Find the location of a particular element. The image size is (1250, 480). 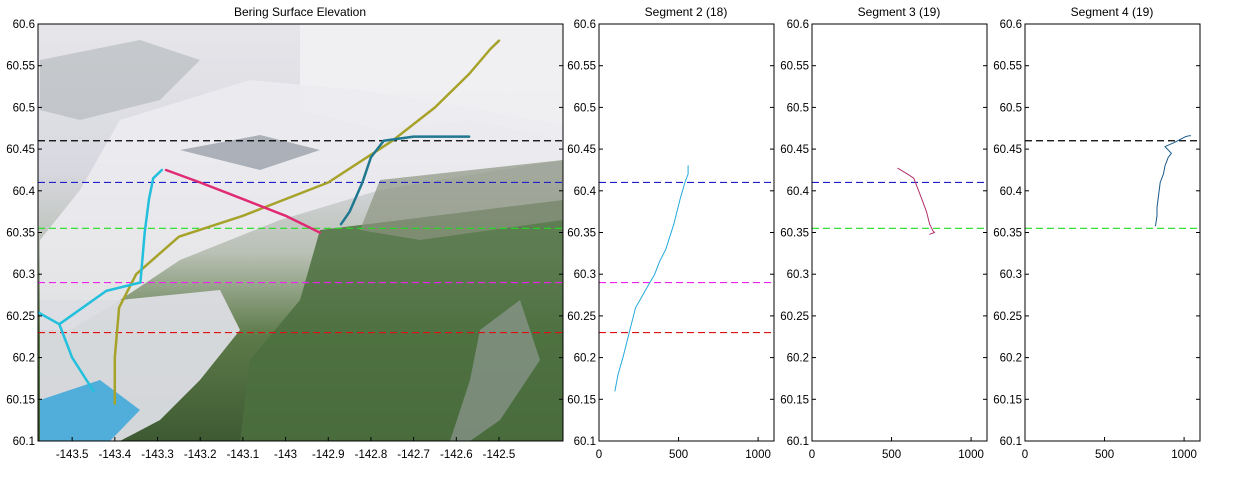

map-title: Bering Surface Elevation is located at coordinates (300, 12).